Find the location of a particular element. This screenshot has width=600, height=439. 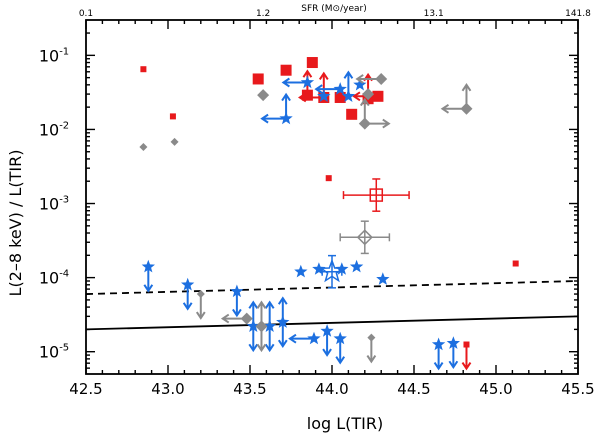

open-diamond-marker is located at coordinates (364, 237).